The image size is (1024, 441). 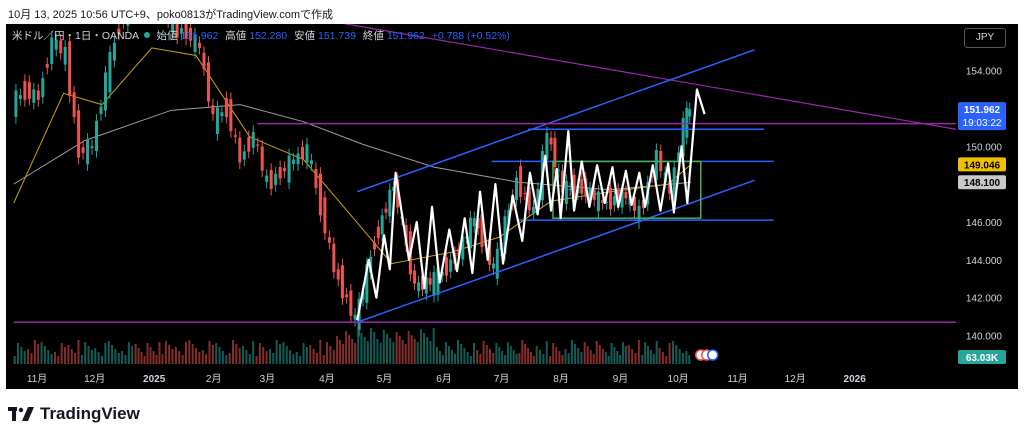 What do you see at coordinates (21, 414) in the screenshot?
I see `tradingview-logo-icon` at bounding box center [21, 414].